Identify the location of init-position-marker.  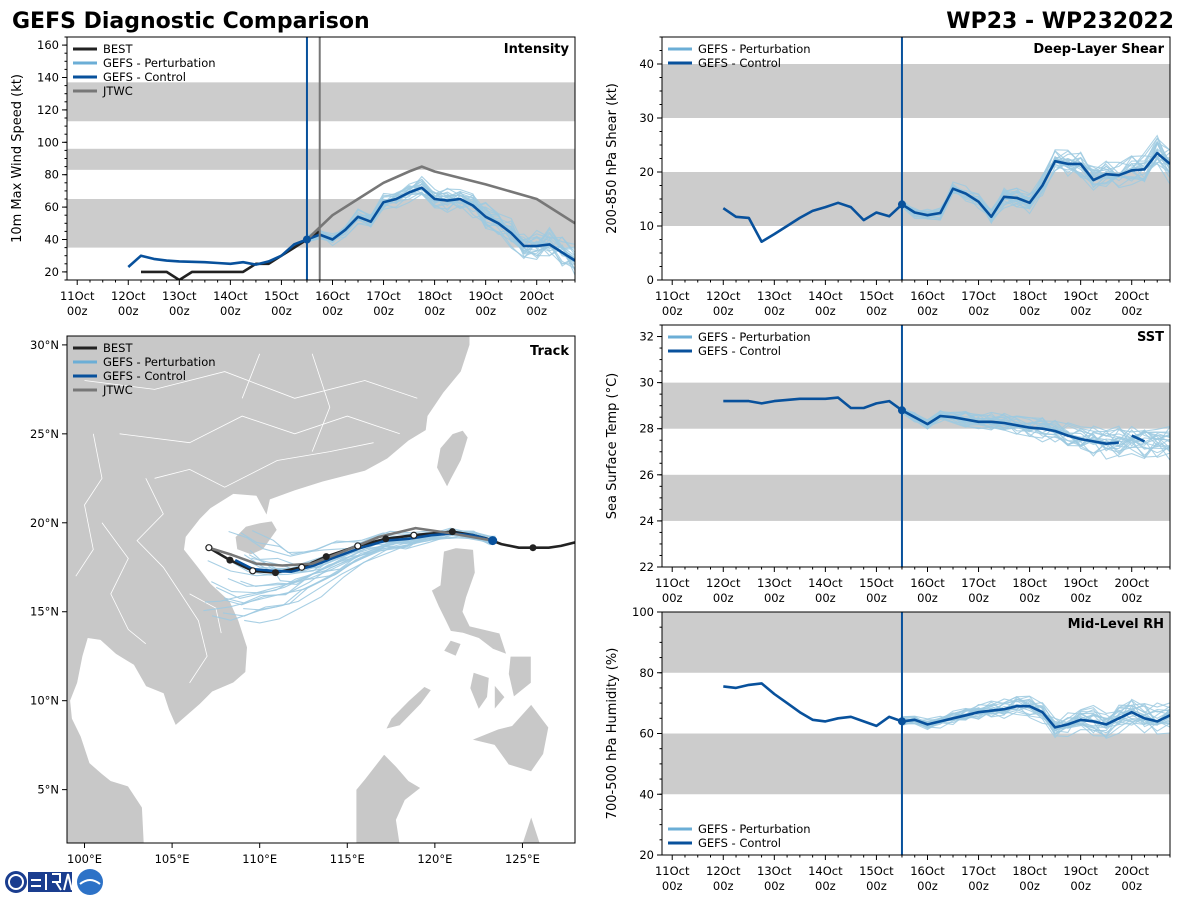
(493, 541).